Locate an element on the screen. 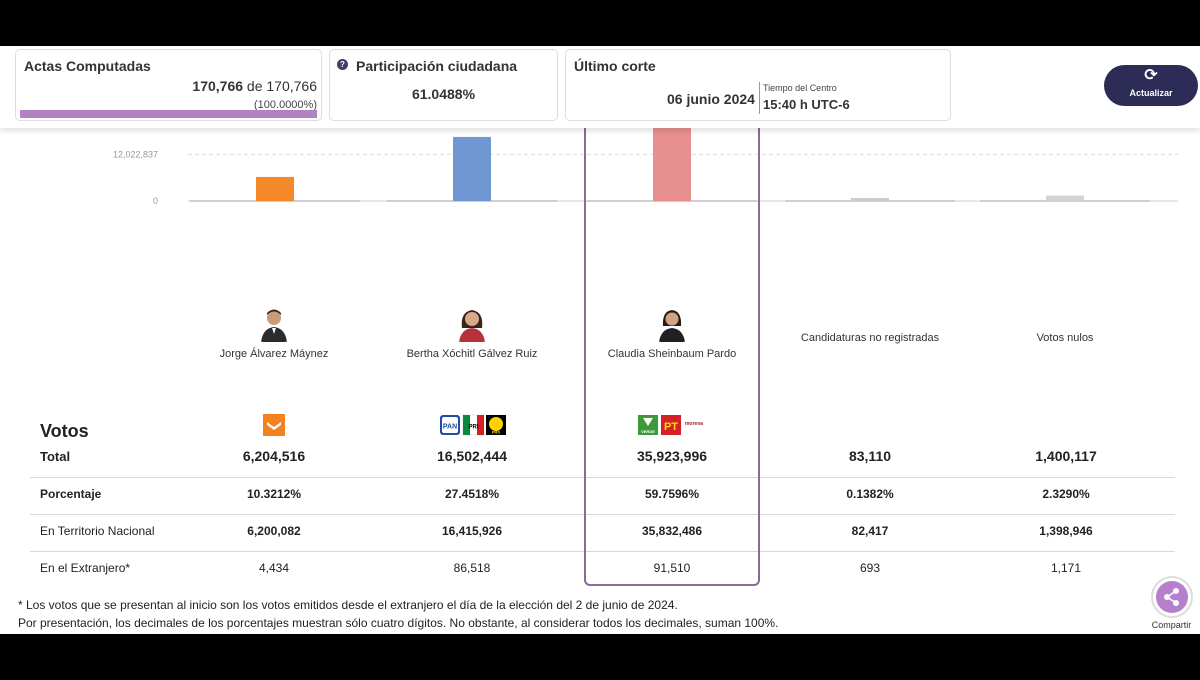 Image resolution: width=1200 pixels, height=680 pixels. table-cell: 693 is located at coordinates (870, 568).